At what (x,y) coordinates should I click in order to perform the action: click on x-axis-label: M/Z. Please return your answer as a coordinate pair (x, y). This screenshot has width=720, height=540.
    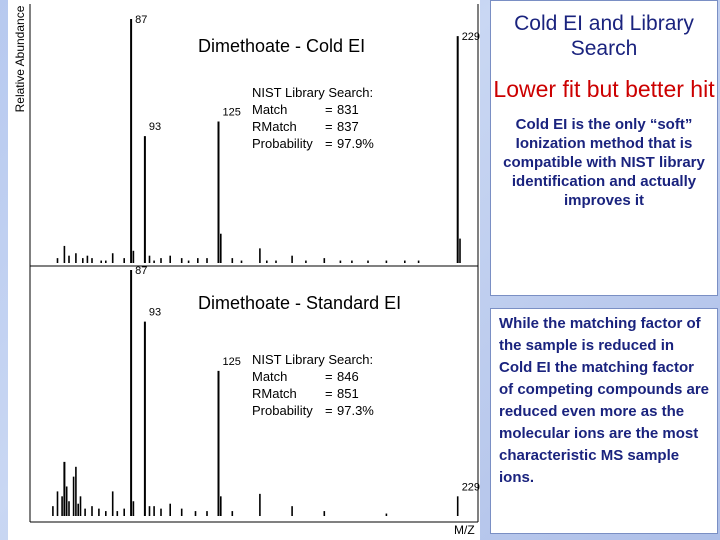
    Looking at the image, I should click on (464, 530).